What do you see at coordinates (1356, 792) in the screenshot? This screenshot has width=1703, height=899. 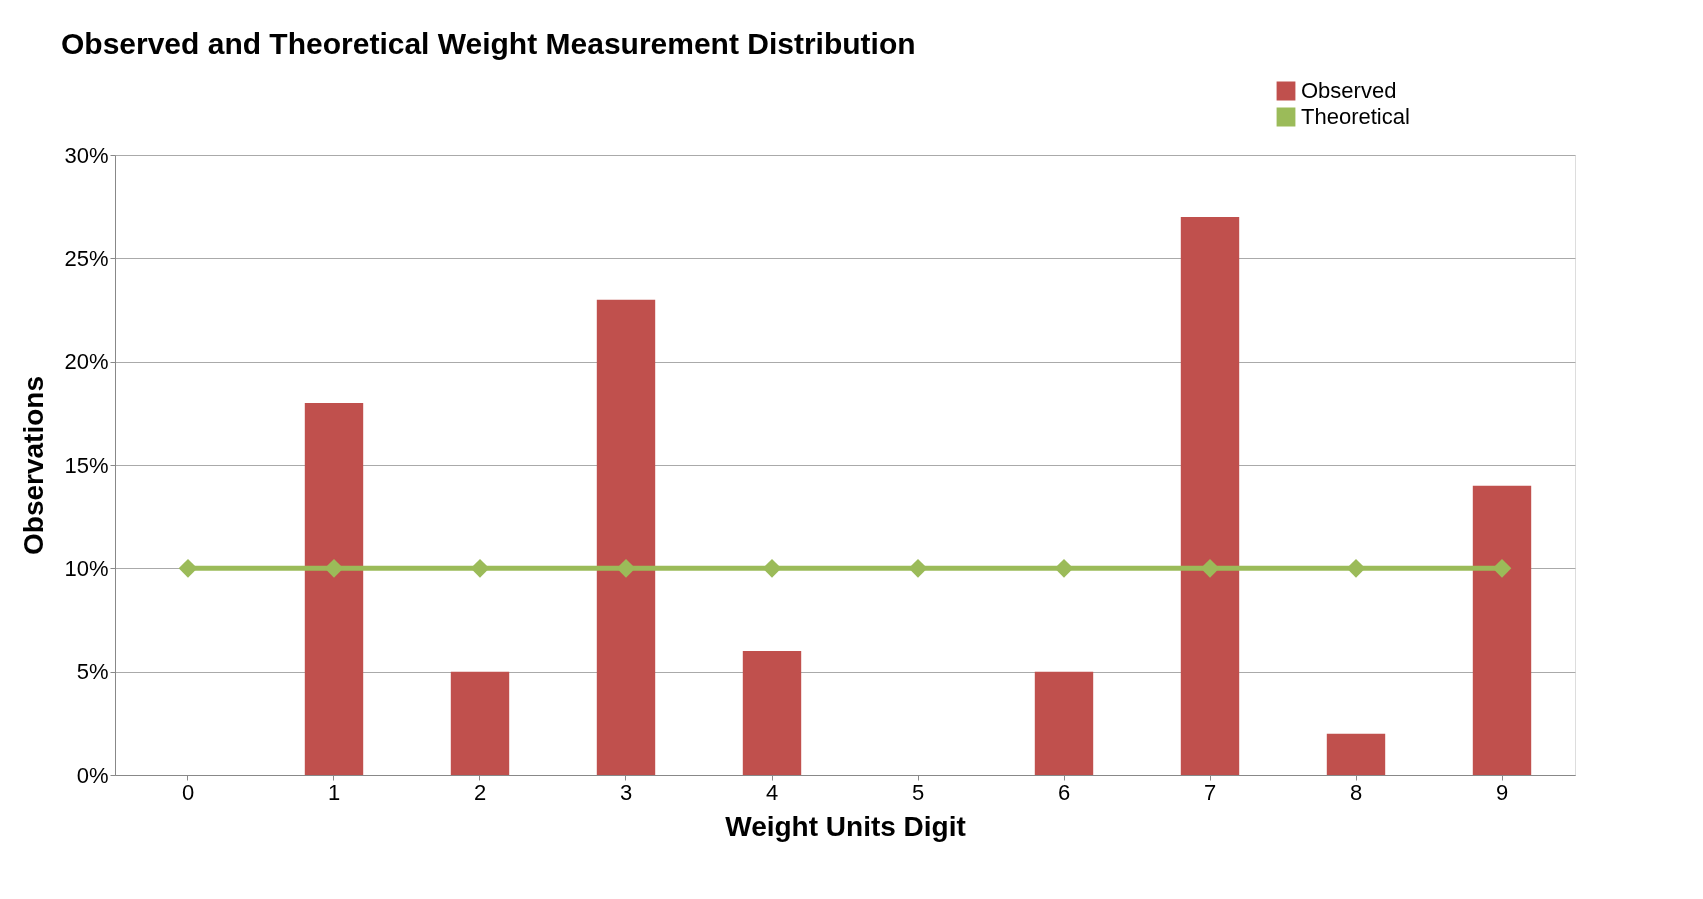 I see `x-tick-label: 8` at bounding box center [1356, 792].